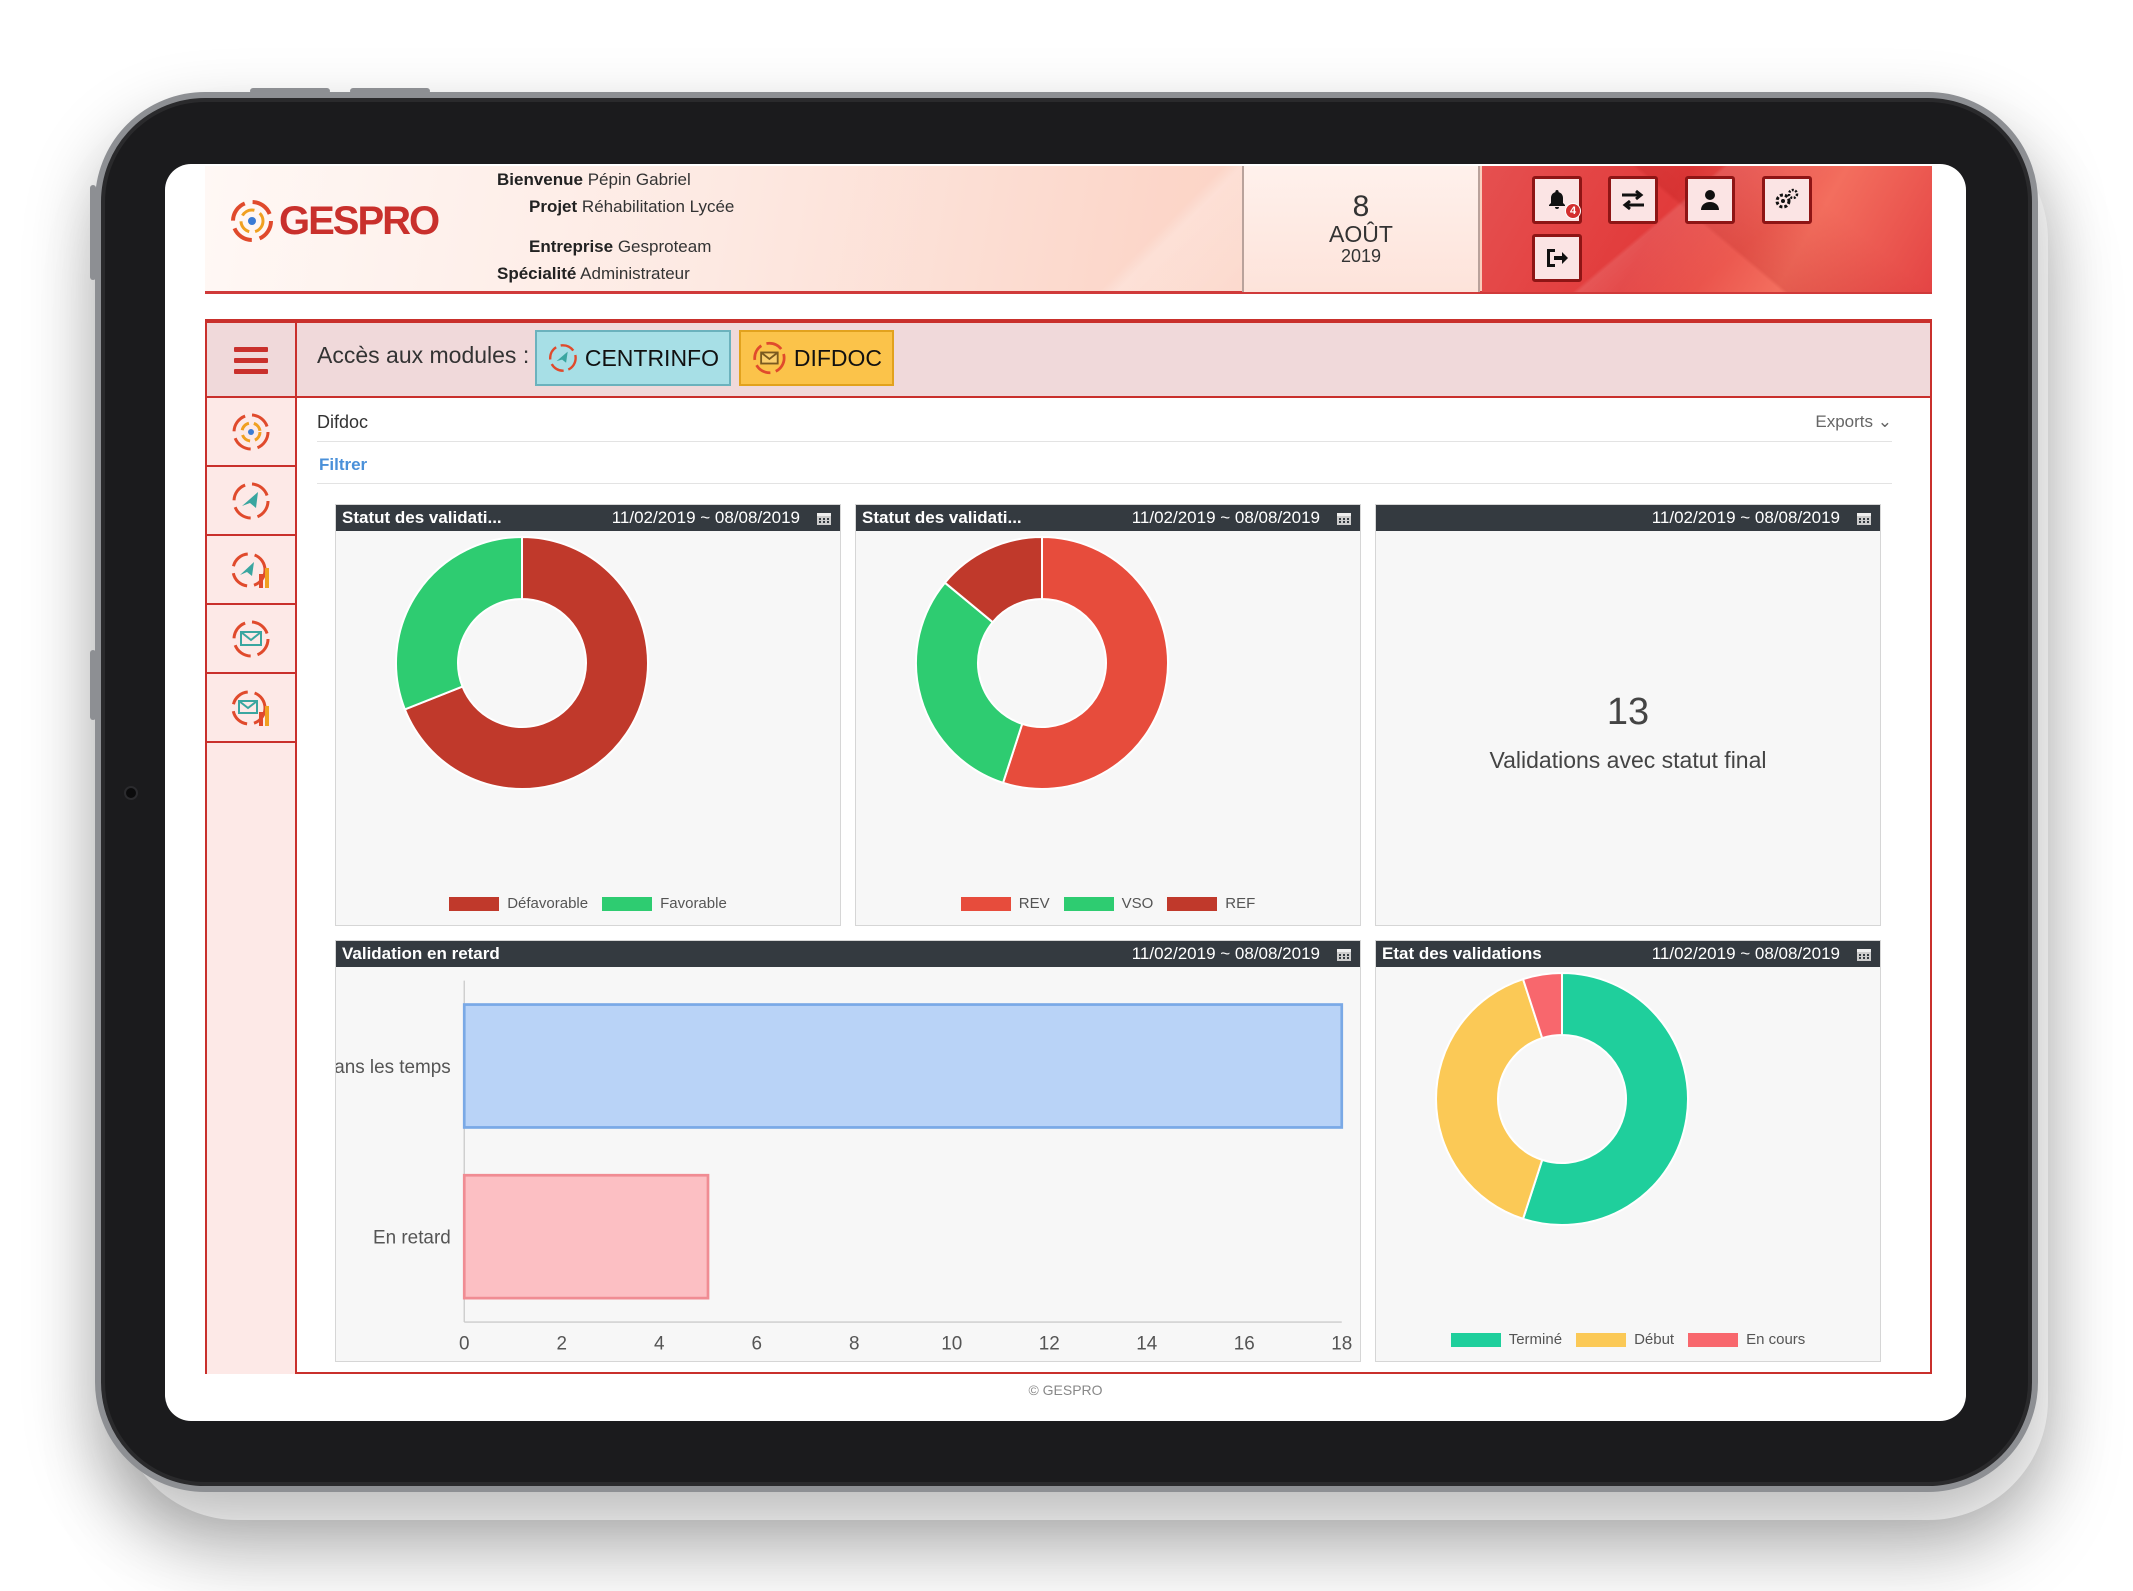  Describe the element at coordinates (1628, 760) in the screenshot. I see `kpi-label: Validations avec statut final` at that location.